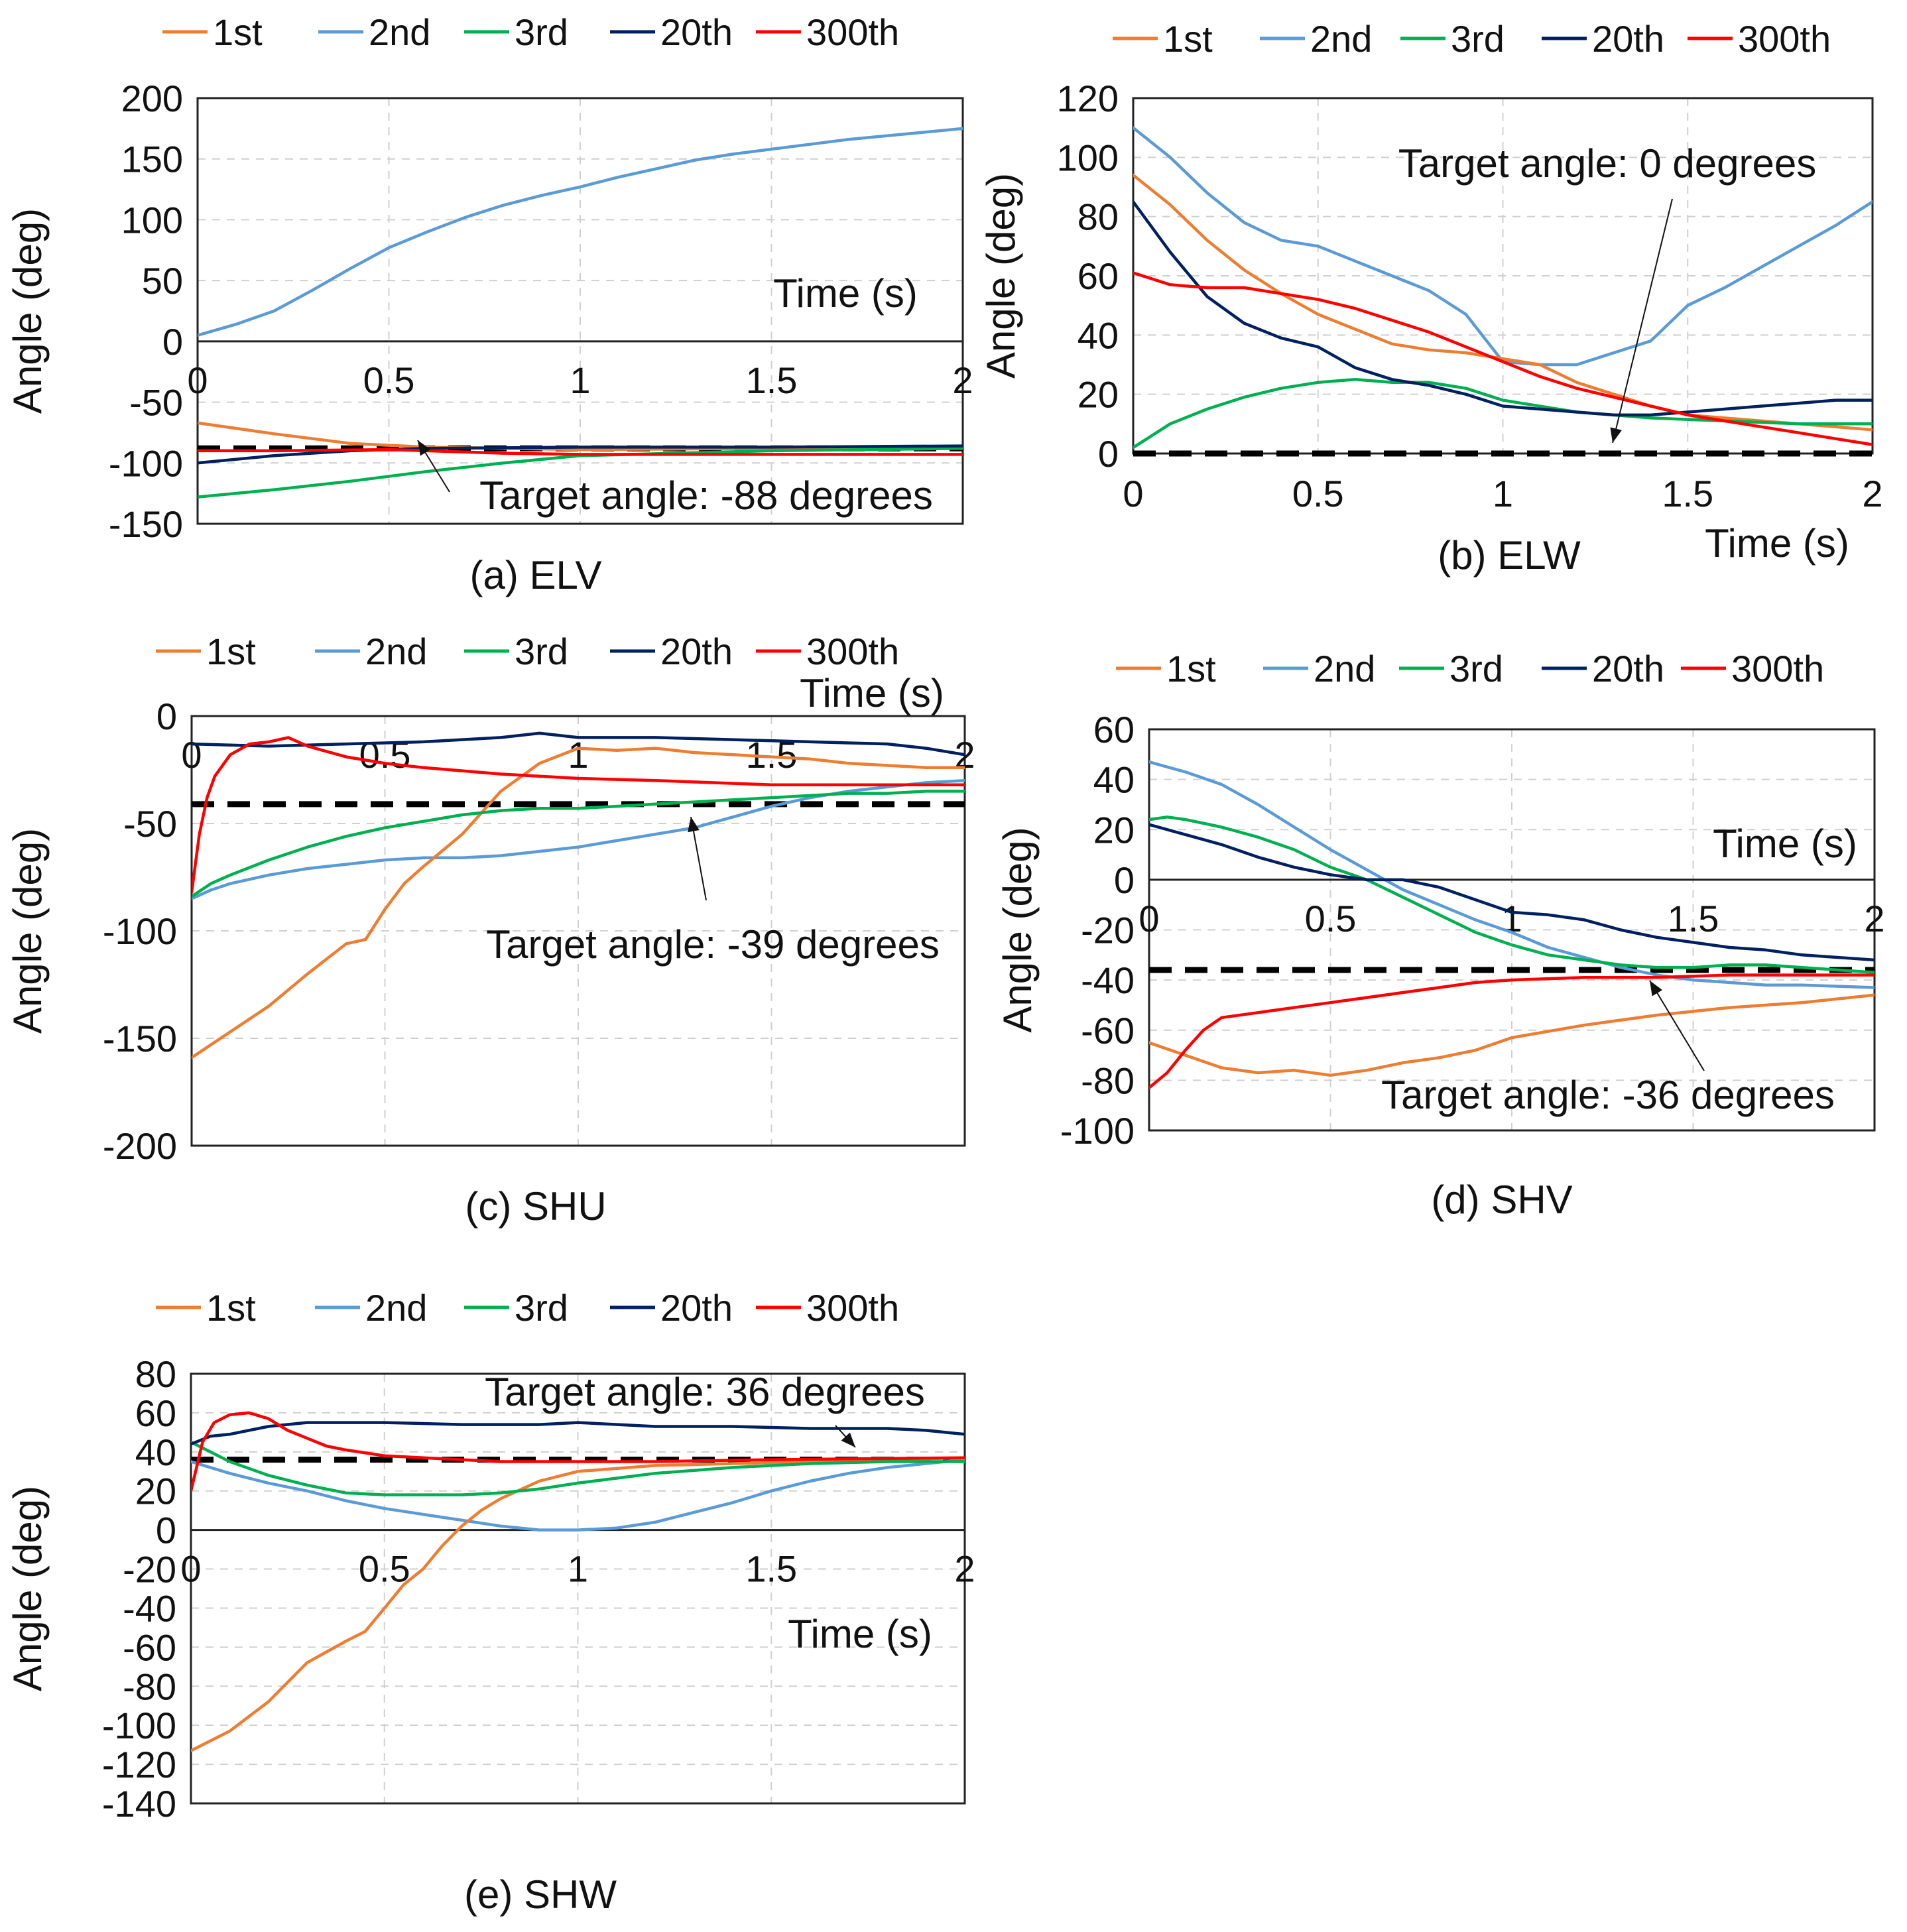  I want to click on y-tick-label: 80, so click(155, 1374).